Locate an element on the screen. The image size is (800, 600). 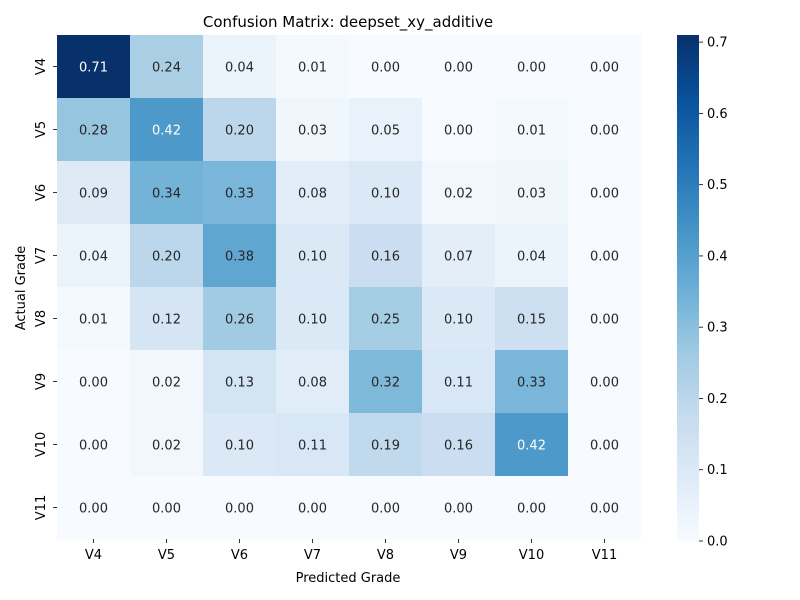
y-tick-label: V11 is located at coordinates (41, 507).